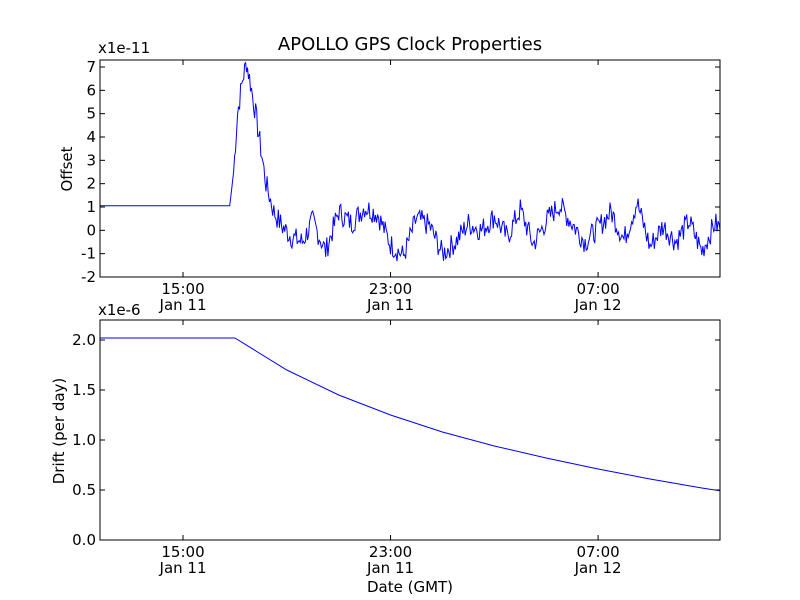 The image size is (800, 600). I want to click on offset-y-tick-label: 7, so click(91, 67).